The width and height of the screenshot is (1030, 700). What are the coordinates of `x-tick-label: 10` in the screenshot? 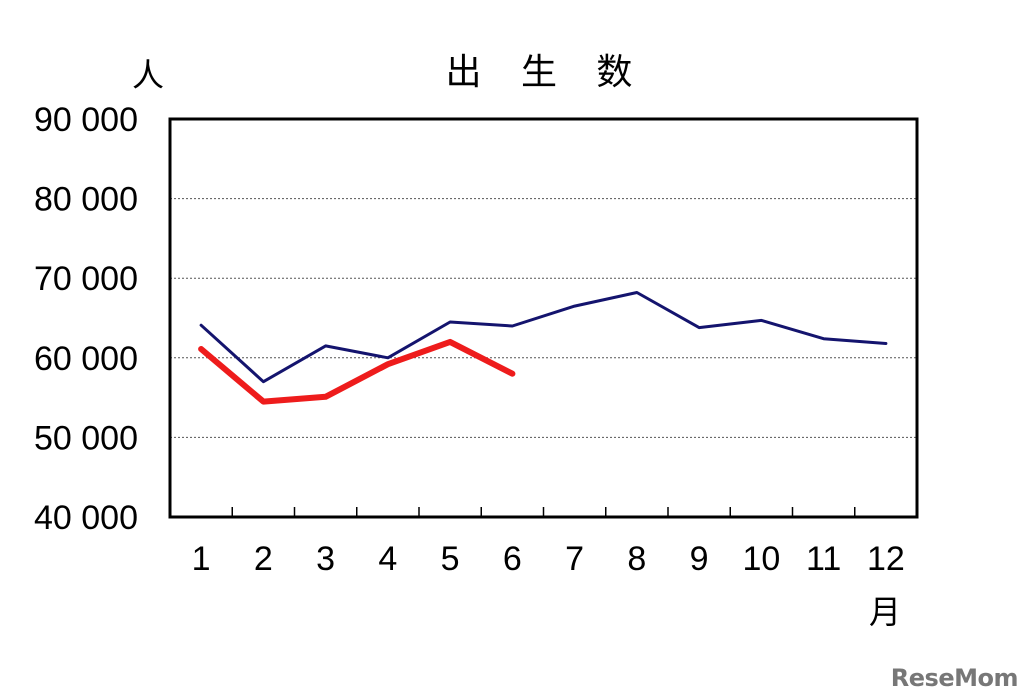 It's located at (761, 559).